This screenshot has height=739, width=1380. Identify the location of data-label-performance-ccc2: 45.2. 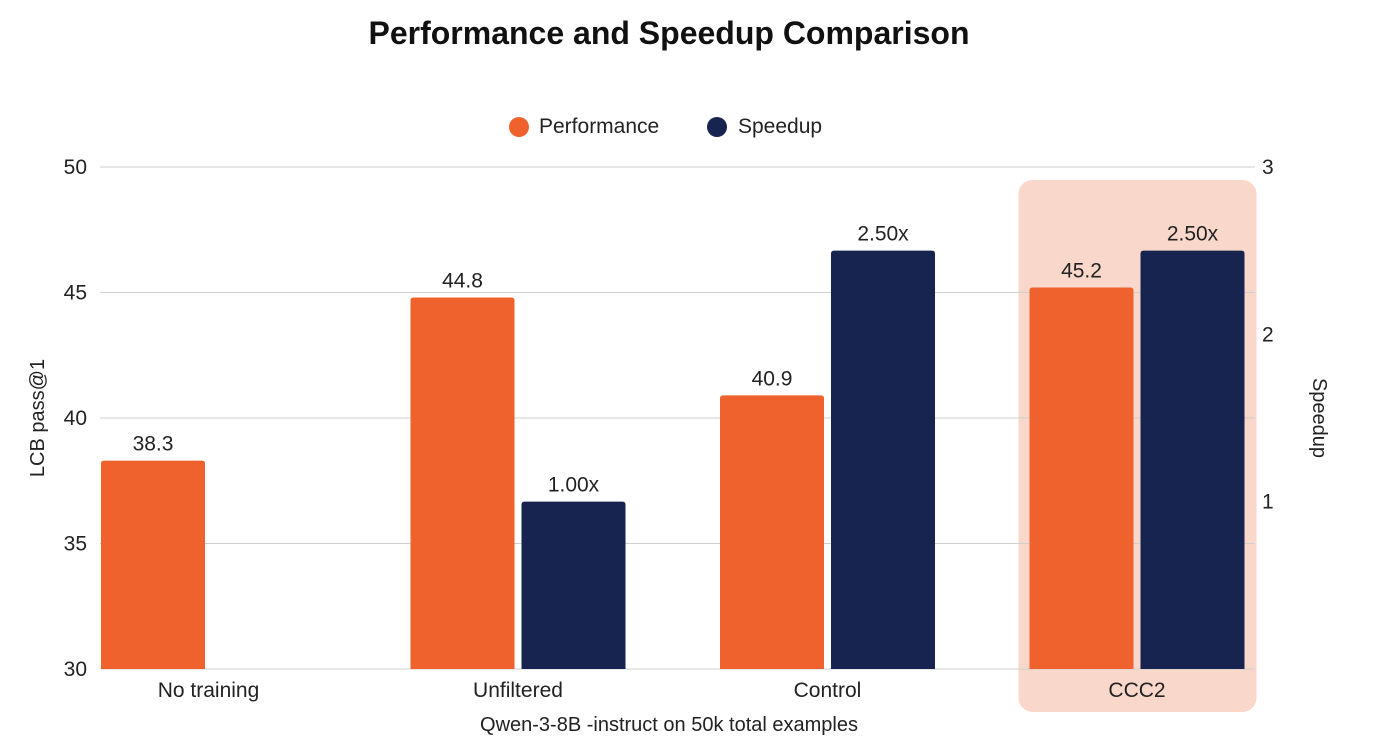
(1081, 270).